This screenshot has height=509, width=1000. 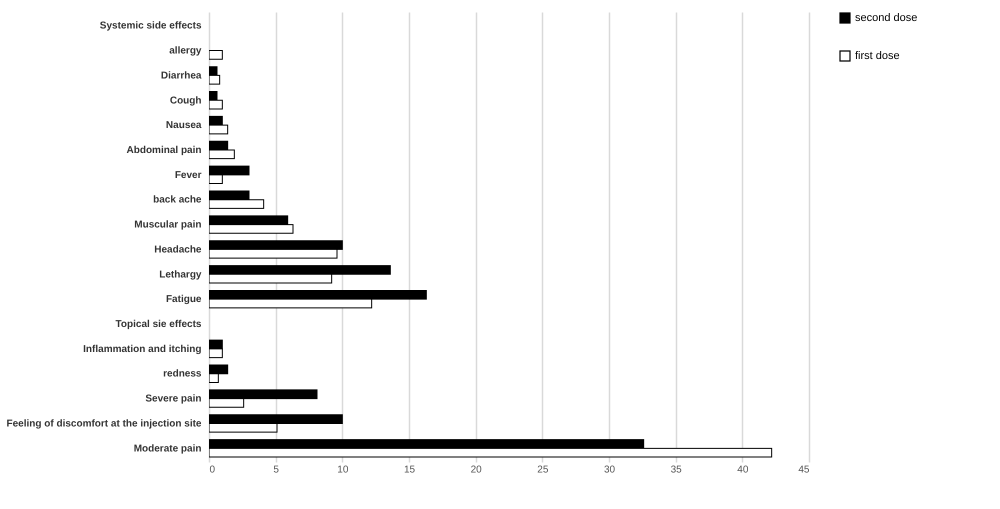 I want to click on x-tick-label: 35, so click(x=676, y=470).